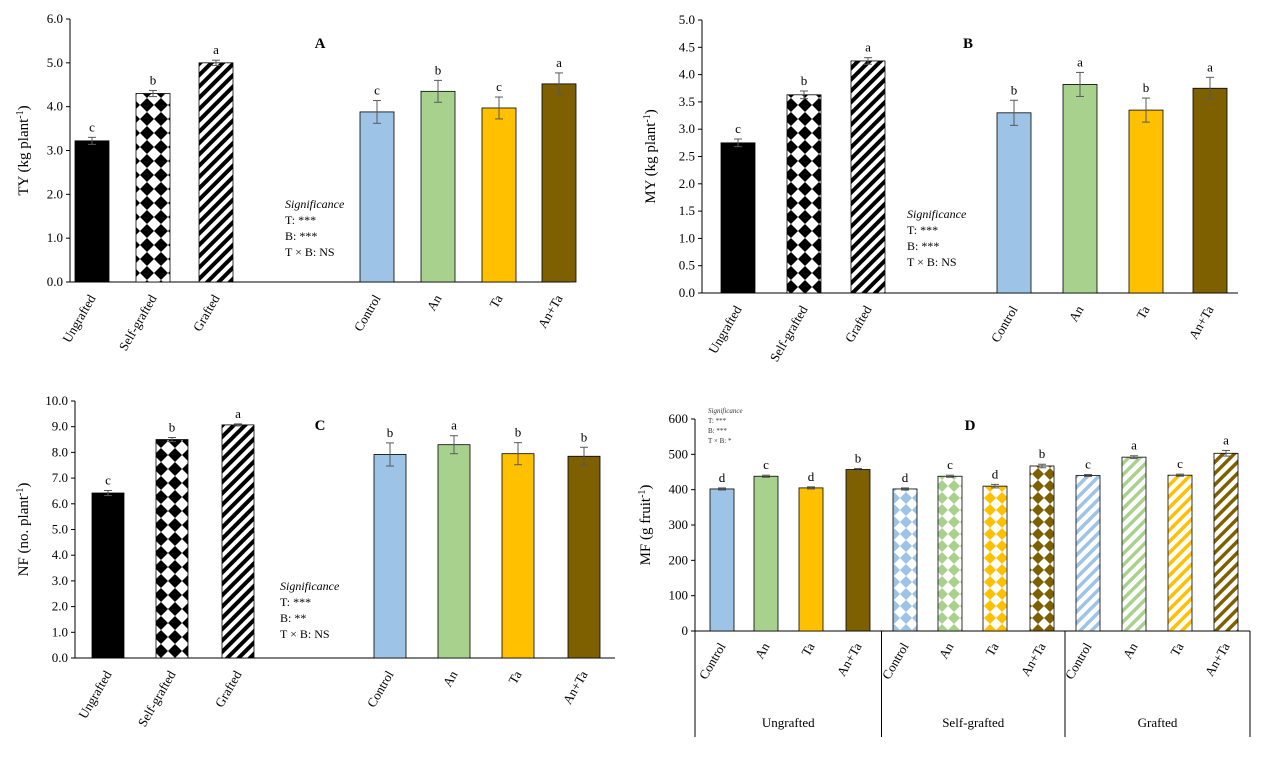 This screenshot has height=758, width=1272. I want to click on group-label: Self-grafted, so click(973, 722).